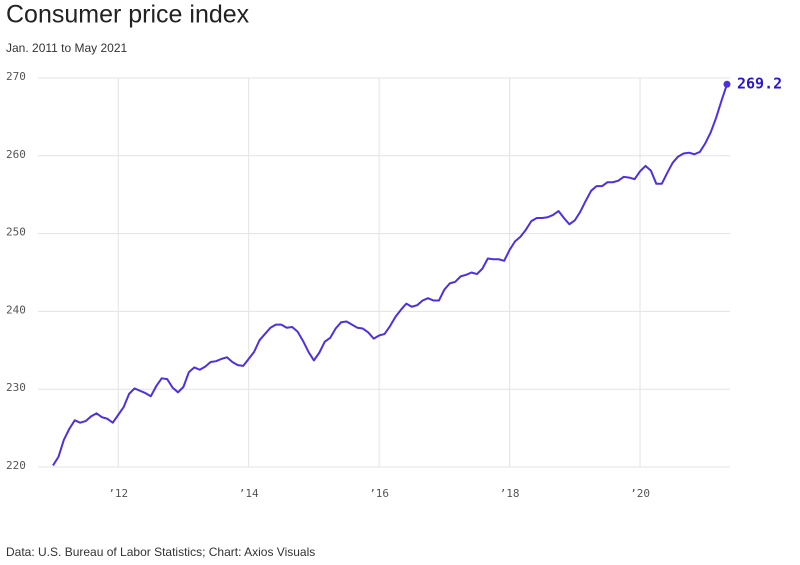 This screenshot has height=565, width=800. I want to click on y-tick-label: 260, so click(16, 154).